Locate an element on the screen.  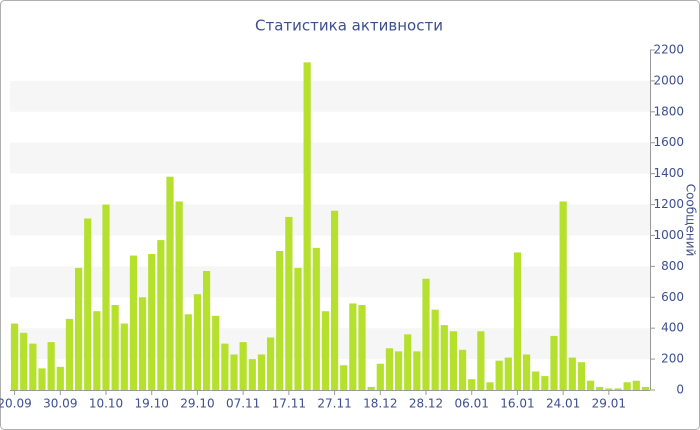
x-tick-label: 27.11 is located at coordinates (334, 404).